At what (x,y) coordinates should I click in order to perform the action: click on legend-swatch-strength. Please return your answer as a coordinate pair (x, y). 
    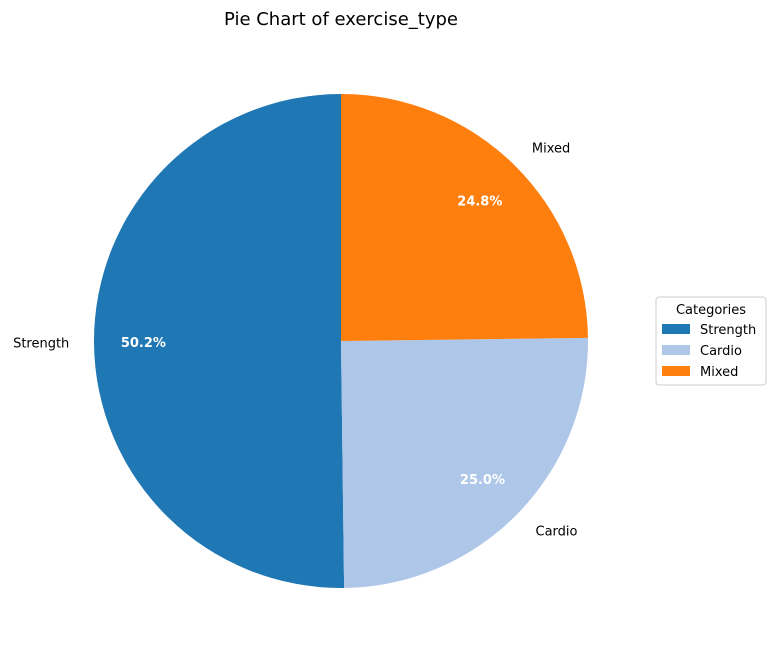
    Looking at the image, I should click on (676, 329).